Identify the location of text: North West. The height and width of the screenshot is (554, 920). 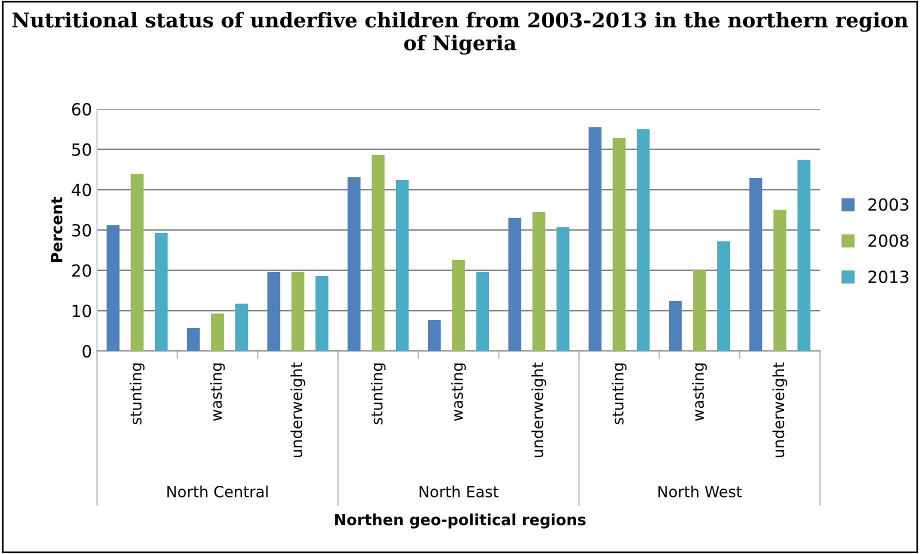
(700, 492).